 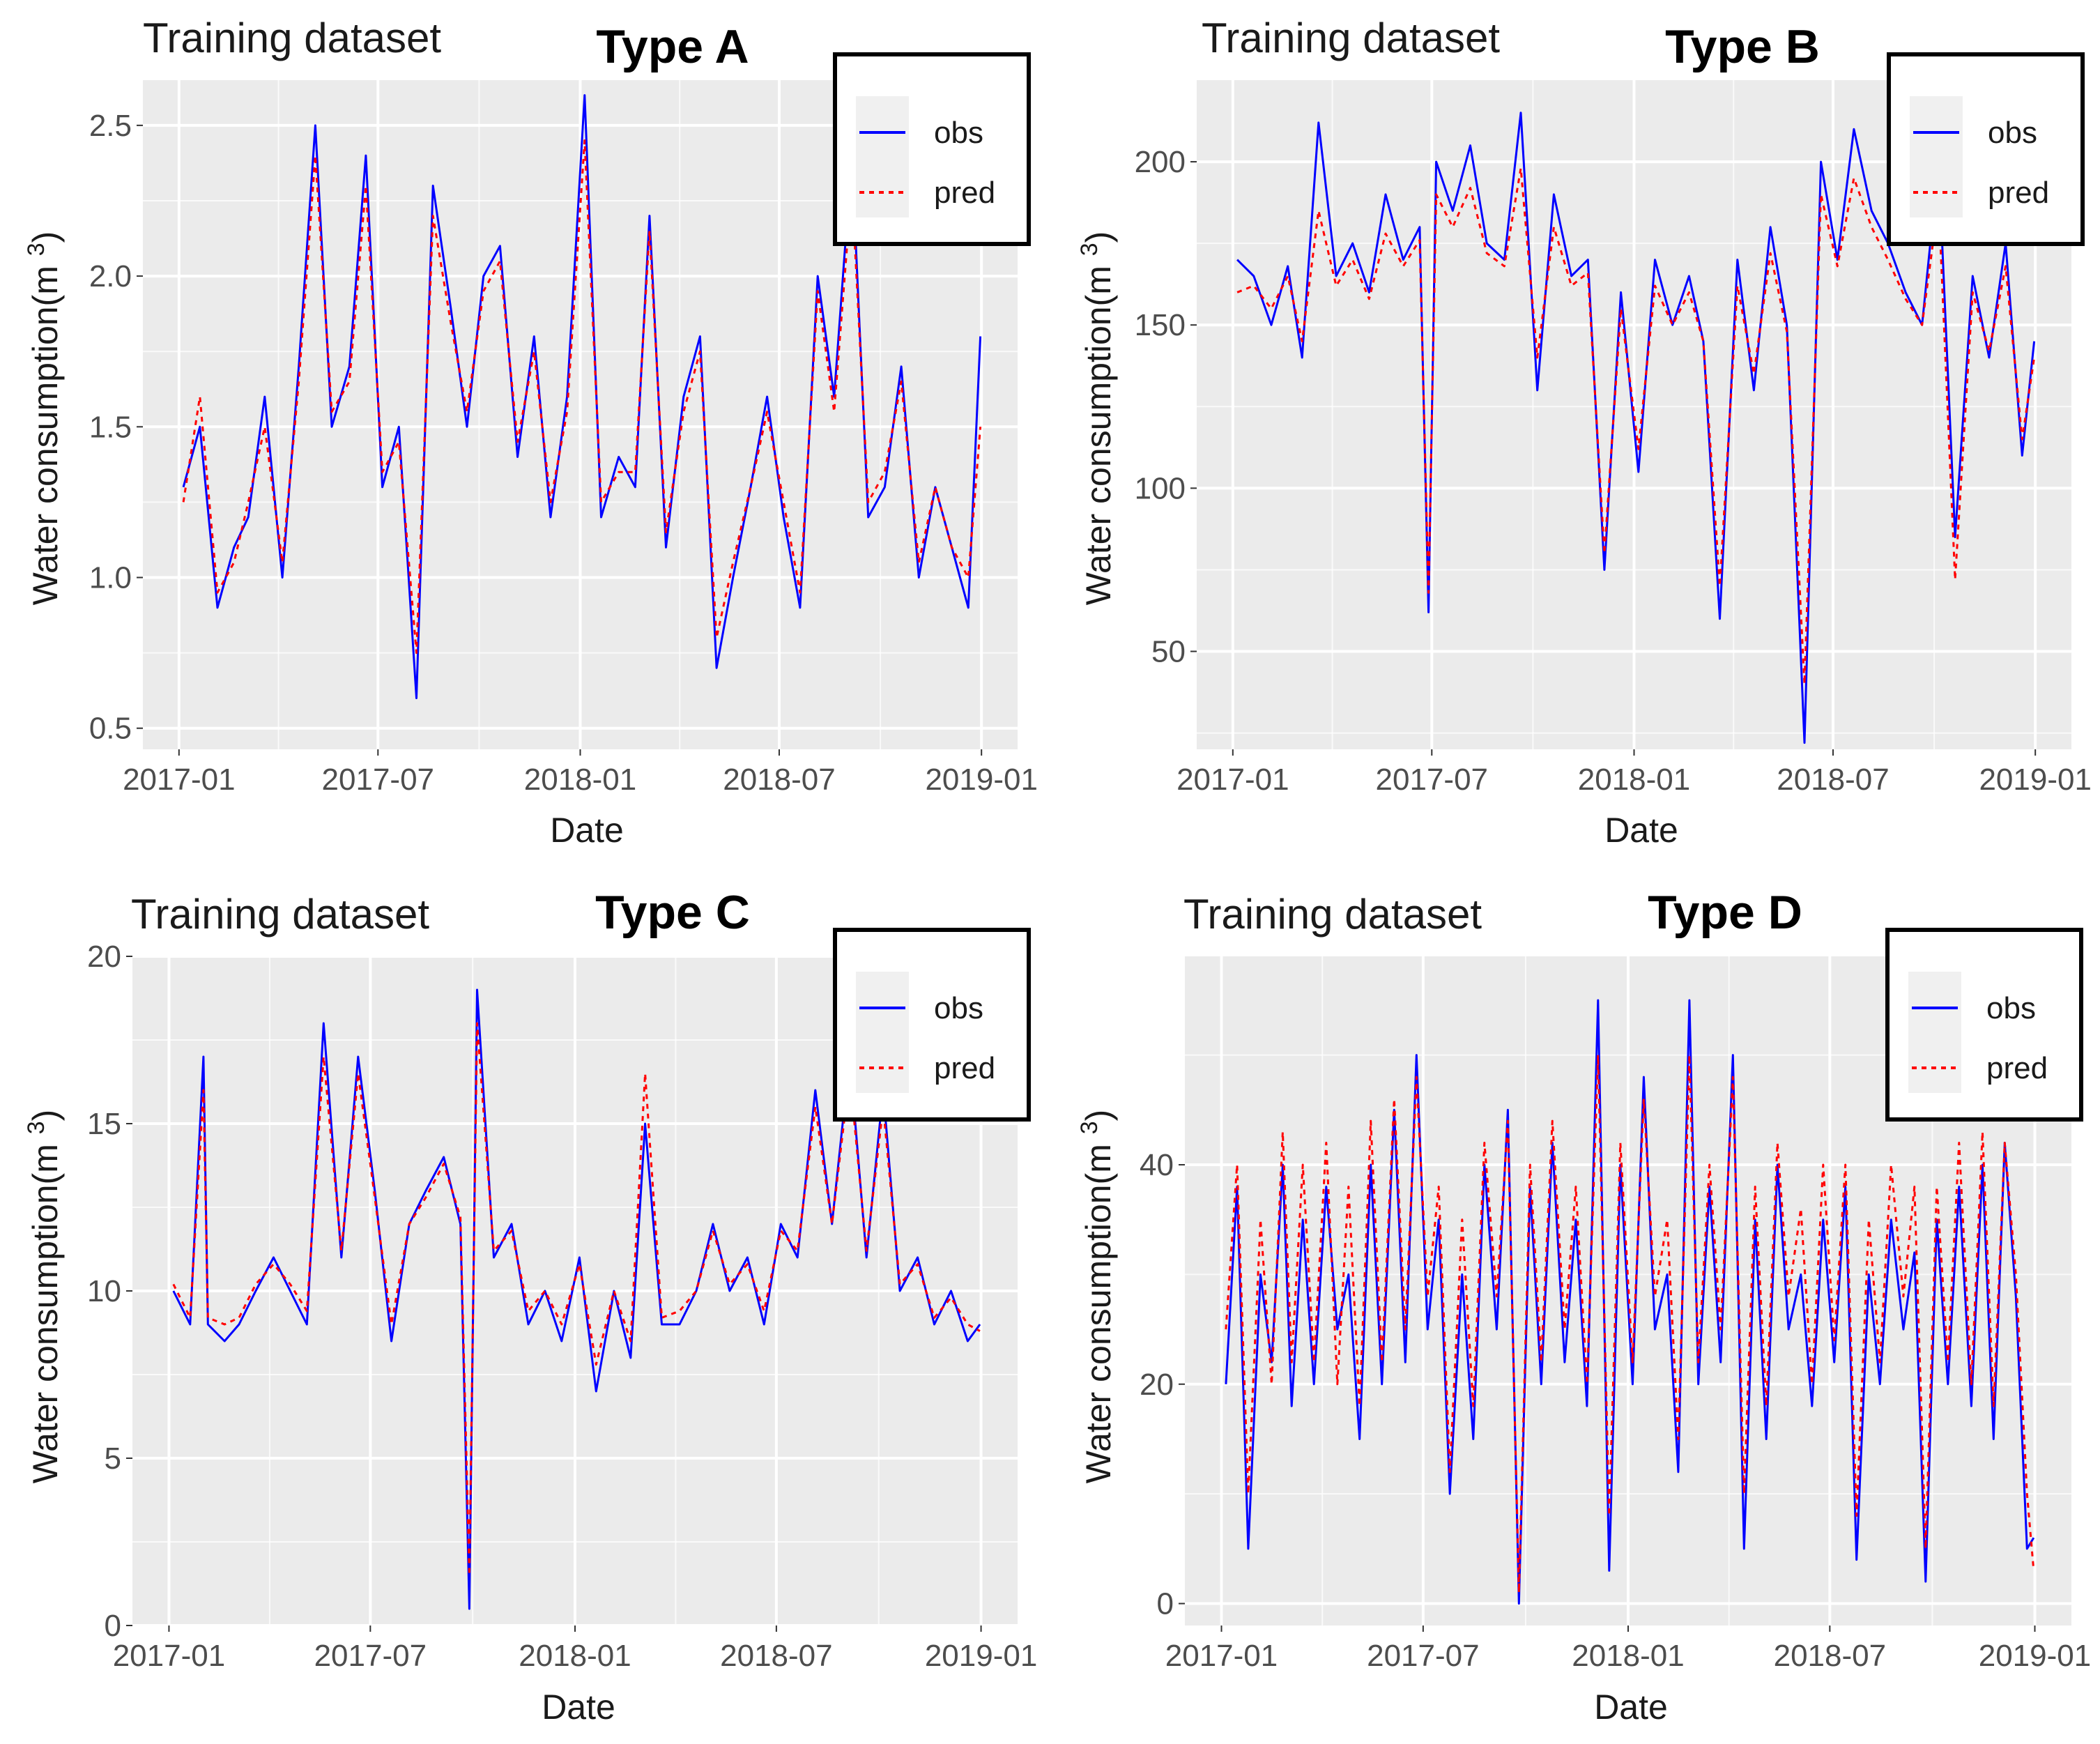 What do you see at coordinates (1160, 325) in the screenshot?
I see `y-tick-label: 150` at bounding box center [1160, 325].